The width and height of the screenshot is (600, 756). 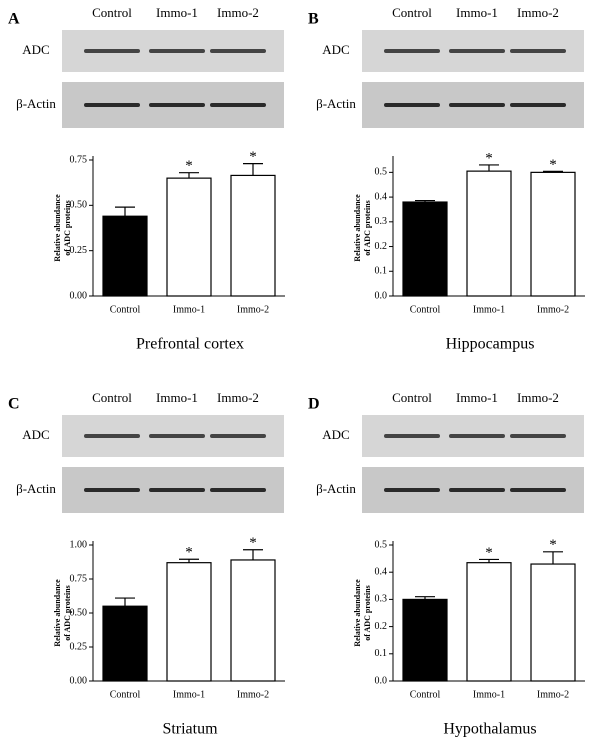 What do you see at coordinates (314, 404) in the screenshot?
I see `panel-letter: D` at bounding box center [314, 404].